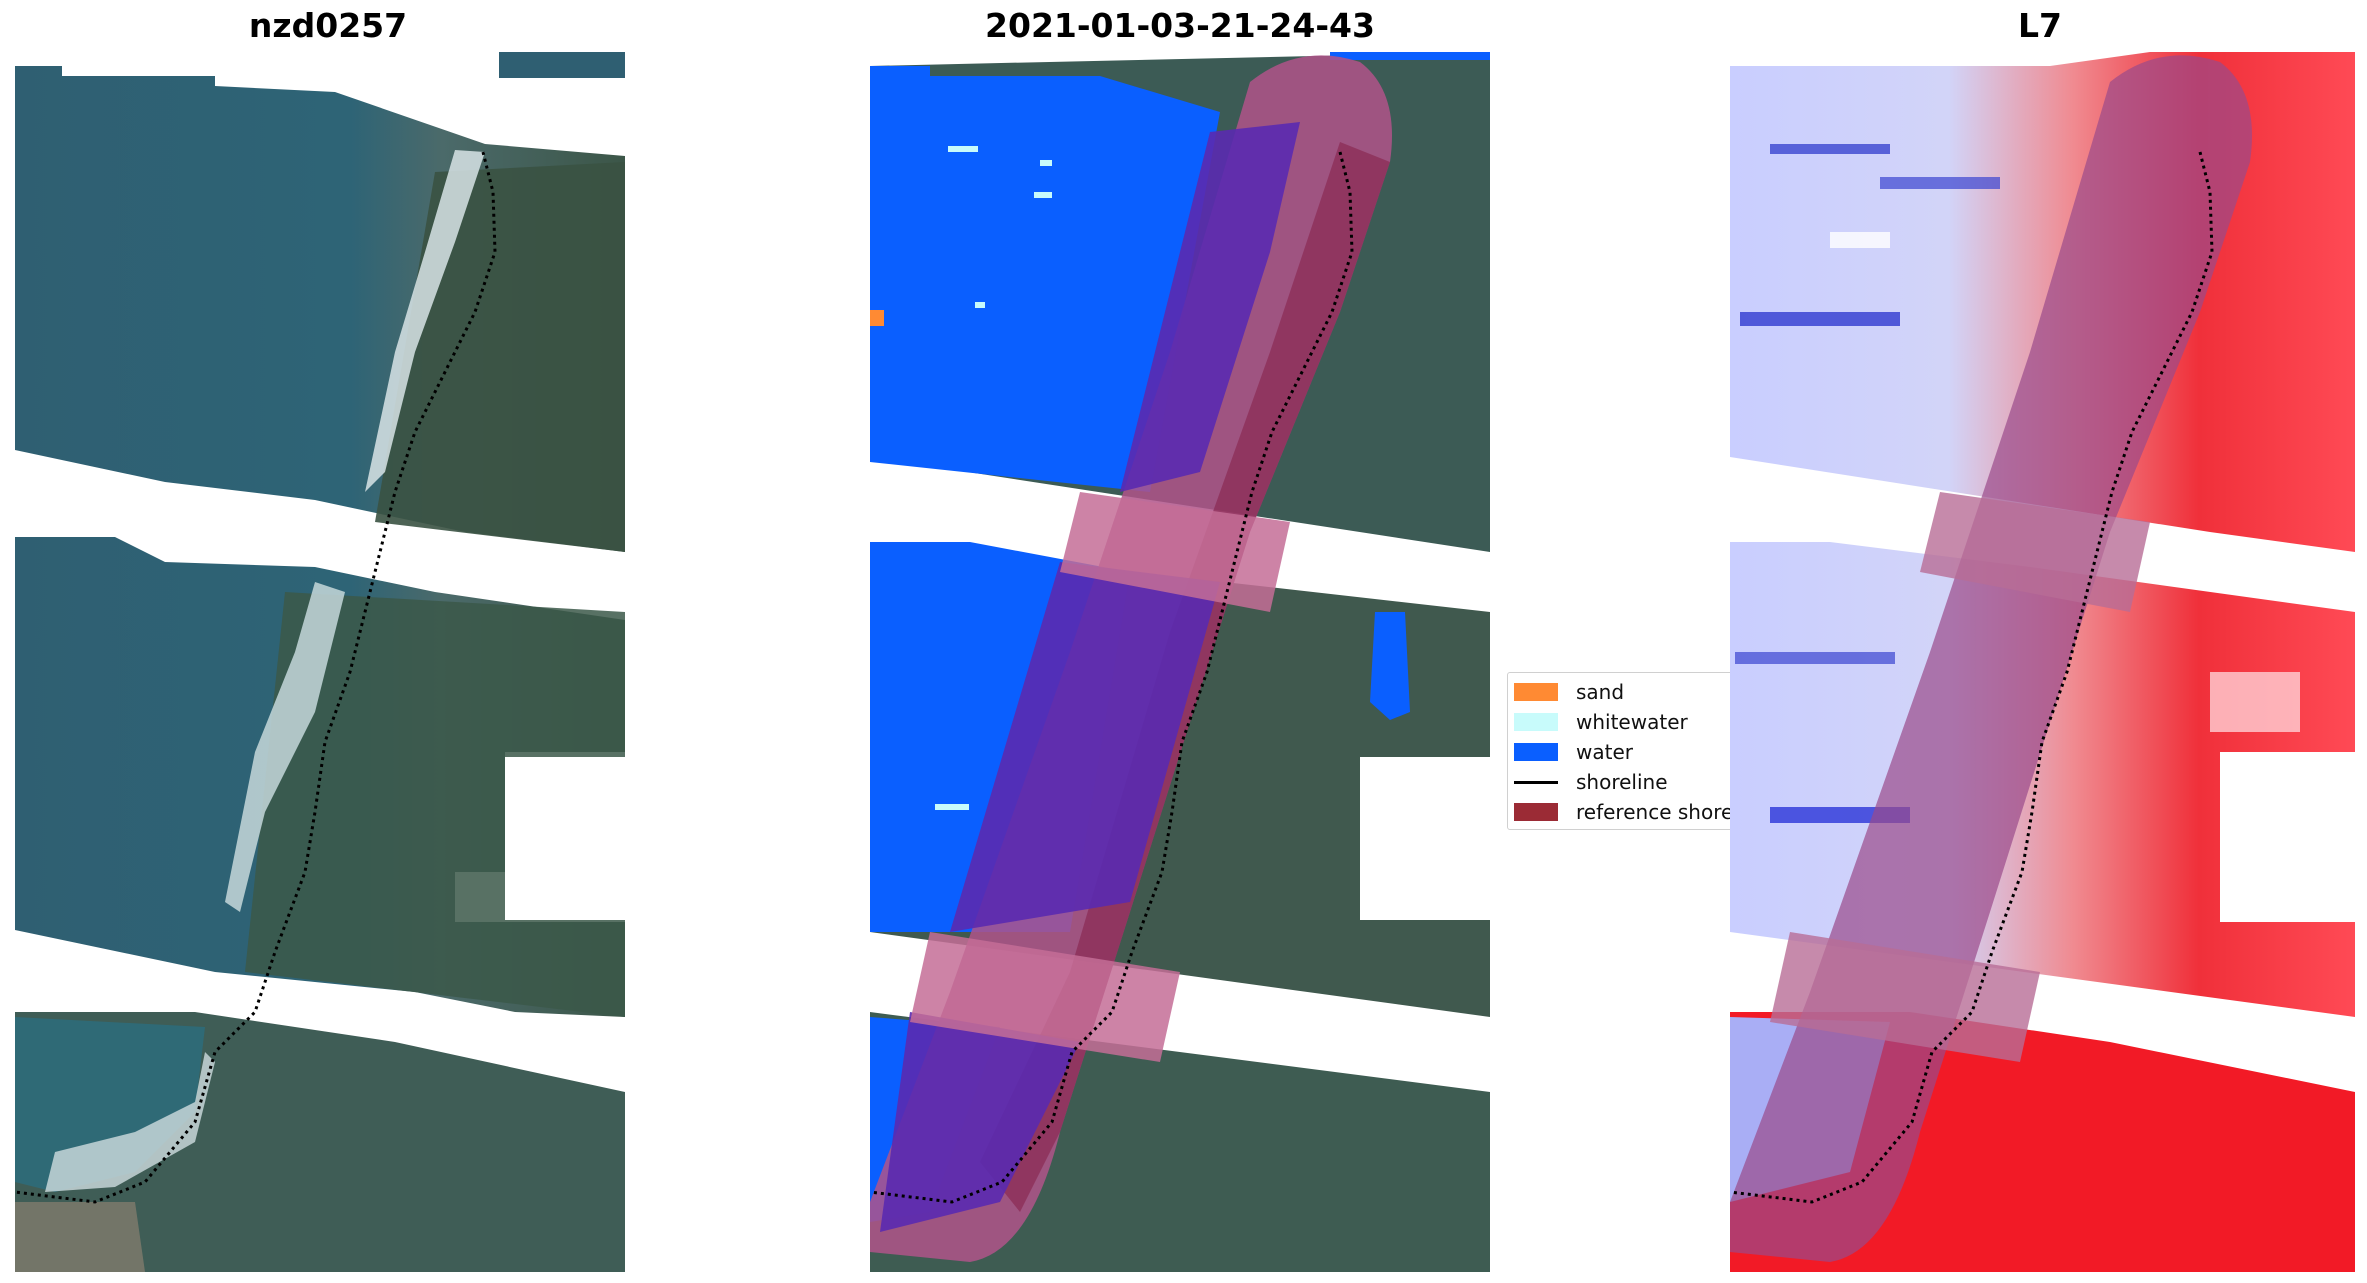 This screenshot has width=2367, height=1283. Describe the element at coordinates (1569, 692) in the screenshot. I see `legend-item-sand: sand` at that location.